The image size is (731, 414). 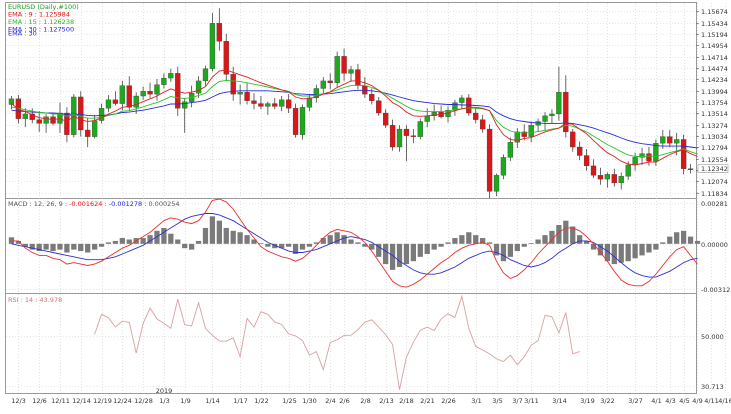 What do you see at coordinates (711, 401) in the screenshot?
I see `x-tick-label: 4/11` at bounding box center [711, 401].